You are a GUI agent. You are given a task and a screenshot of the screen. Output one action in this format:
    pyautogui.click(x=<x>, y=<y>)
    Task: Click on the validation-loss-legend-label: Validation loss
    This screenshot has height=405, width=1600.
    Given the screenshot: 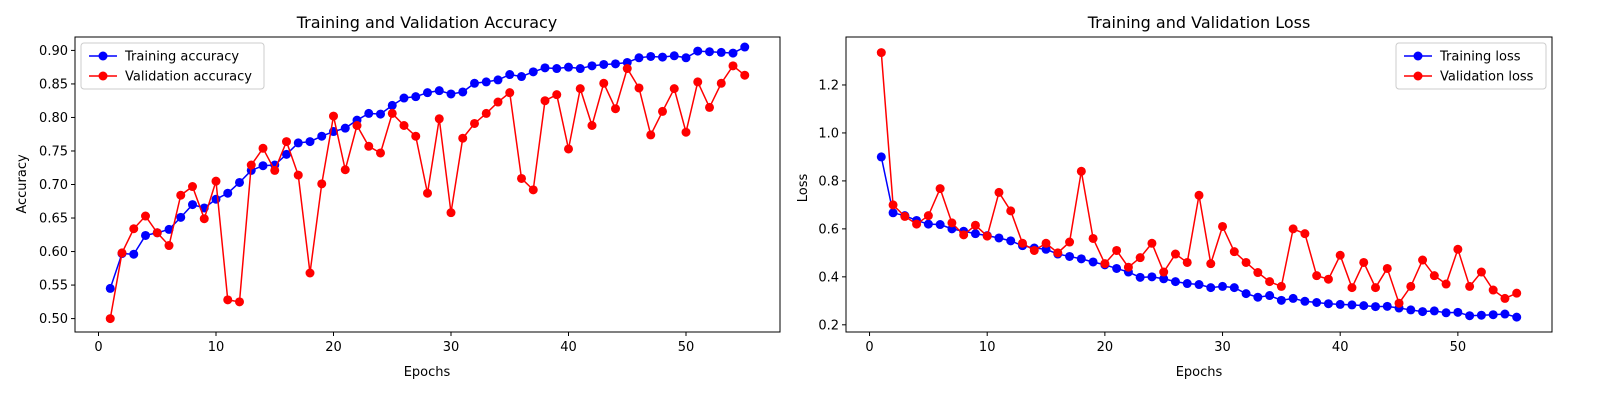 What is the action you would take?
    pyautogui.click(x=1487, y=77)
    